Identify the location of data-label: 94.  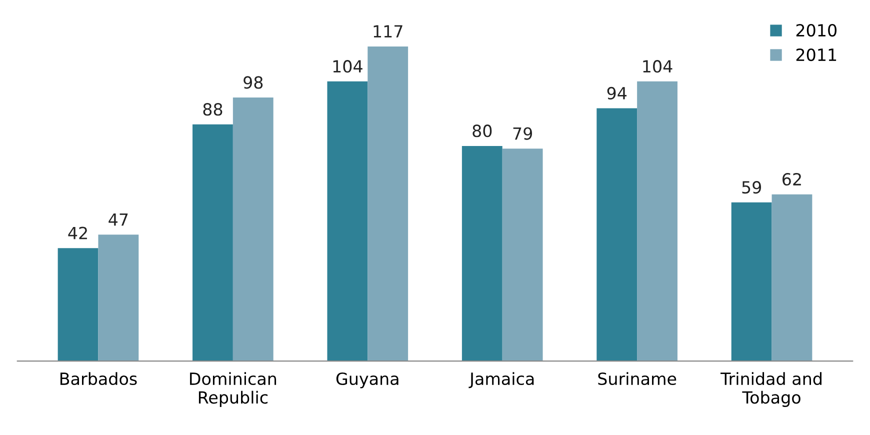
(617, 93).